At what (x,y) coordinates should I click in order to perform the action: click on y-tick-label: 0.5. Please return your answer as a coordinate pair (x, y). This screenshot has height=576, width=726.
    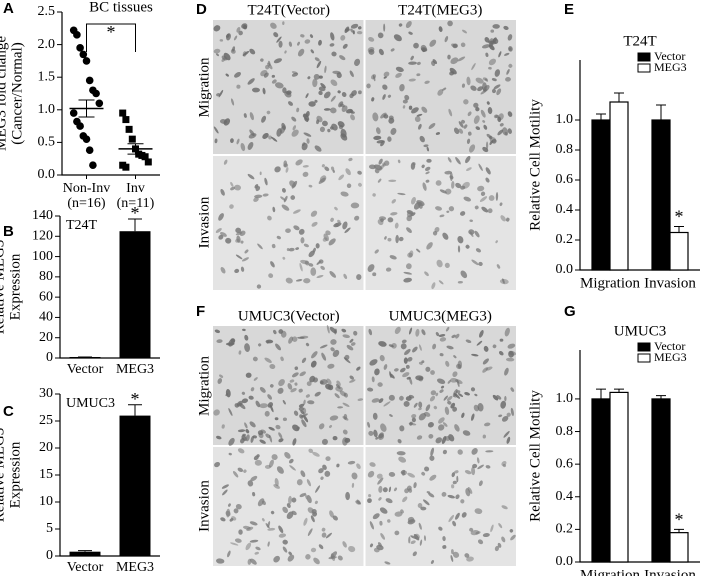
    Looking at the image, I should click on (47, 142).